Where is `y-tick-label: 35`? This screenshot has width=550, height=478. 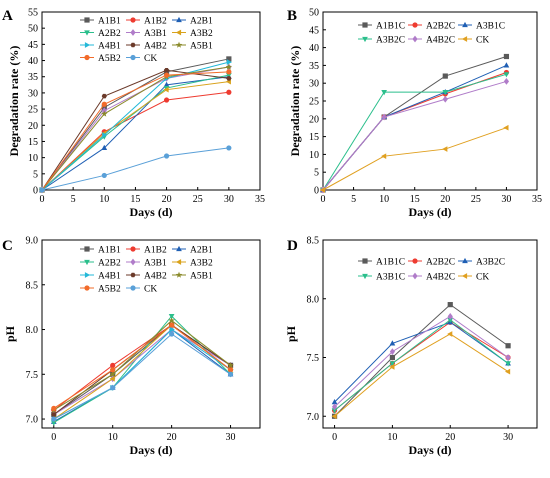 y-tick-label: 35 is located at coordinates (314, 66).